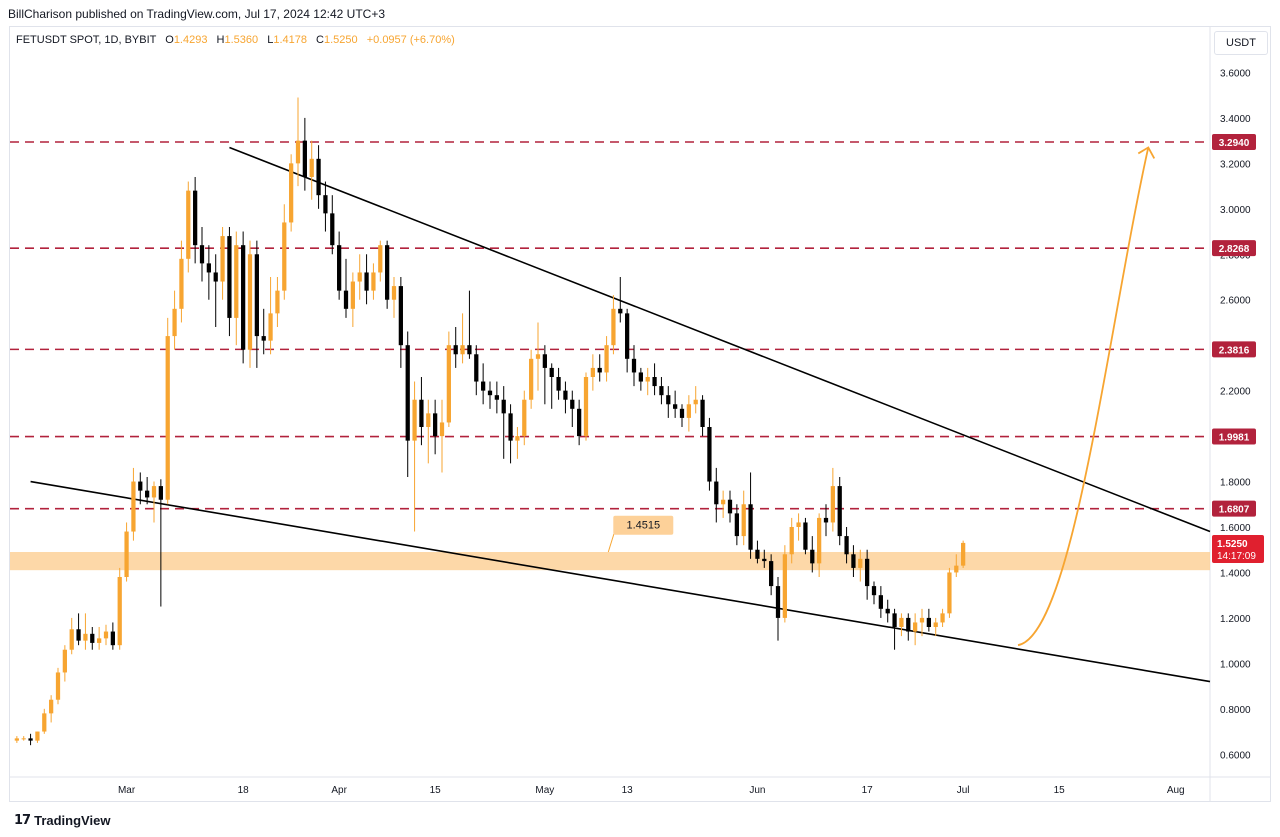 The image size is (1280, 837). Describe the element at coordinates (1232, 544) in the screenshot. I see `current-price-label: 1.5250` at that location.